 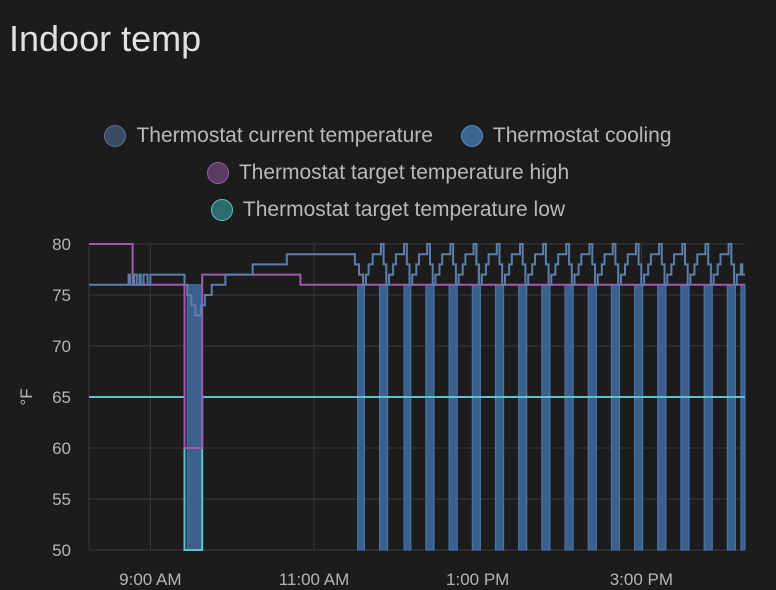 I want to click on x-tick-label: 9:00 AM, so click(x=150, y=579).